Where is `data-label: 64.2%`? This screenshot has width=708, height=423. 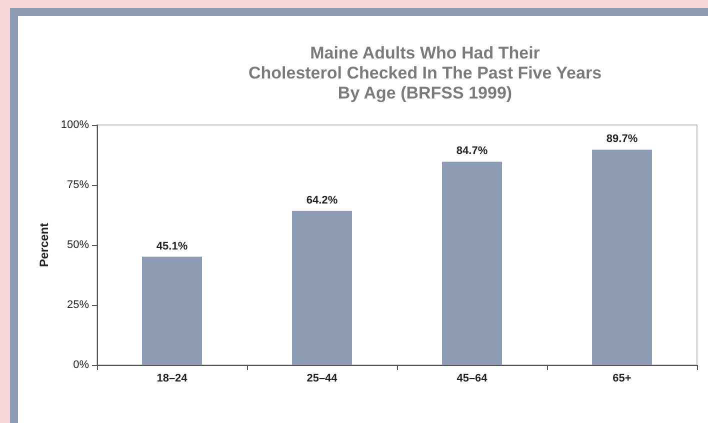 data-label: 64.2% is located at coordinates (322, 200).